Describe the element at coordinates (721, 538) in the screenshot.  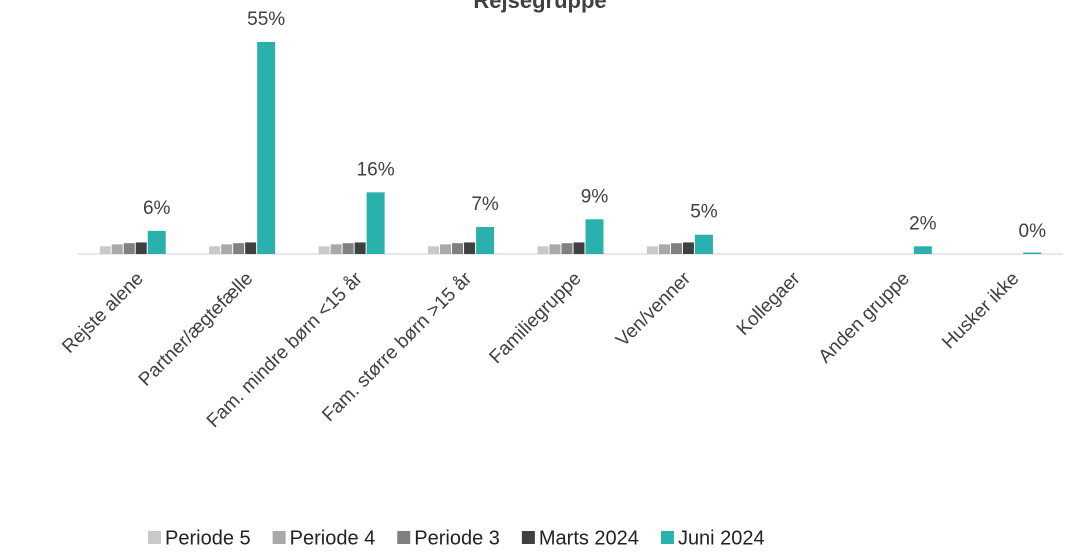
I see `legend-label: Juni 2024` at that location.